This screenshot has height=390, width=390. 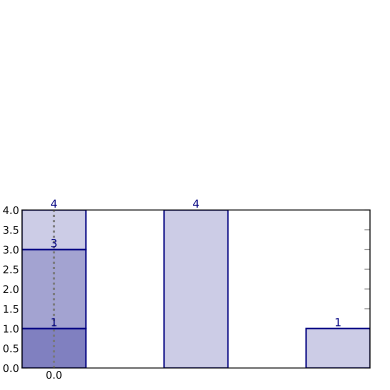 What do you see at coordinates (11, 368) in the screenshot?
I see `y-tick-label: 0.0` at bounding box center [11, 368].